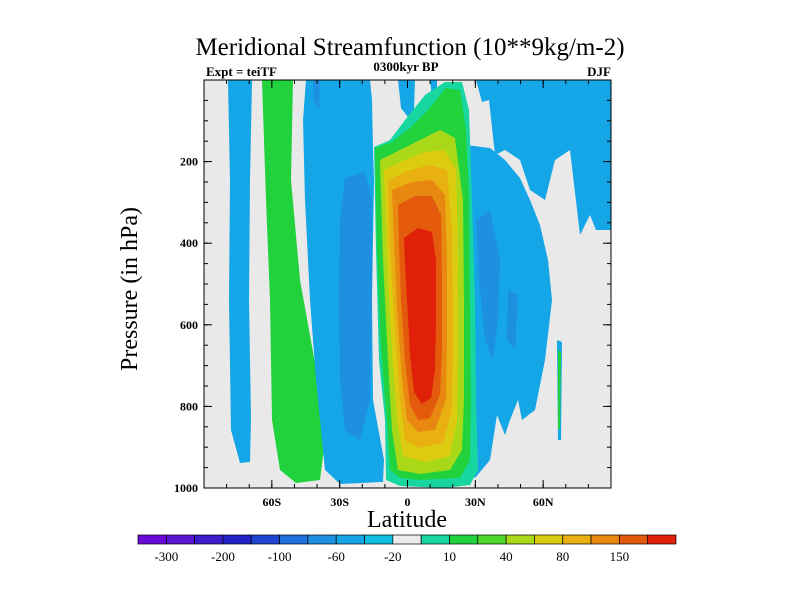  Describe the element at coordinates (406, 98) in the screenshot. I see `equatorial-negative-streak` at that location.